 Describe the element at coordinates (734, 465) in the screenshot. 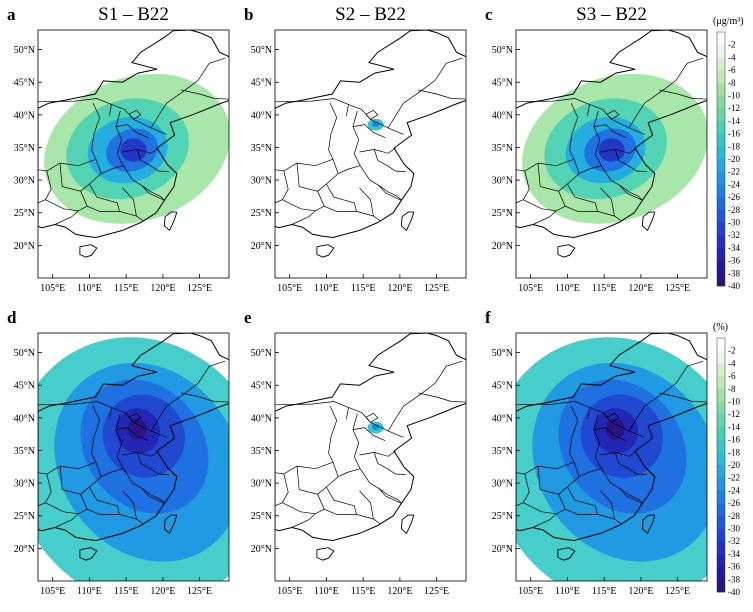

I see `colorbar-label: -20` at that location.